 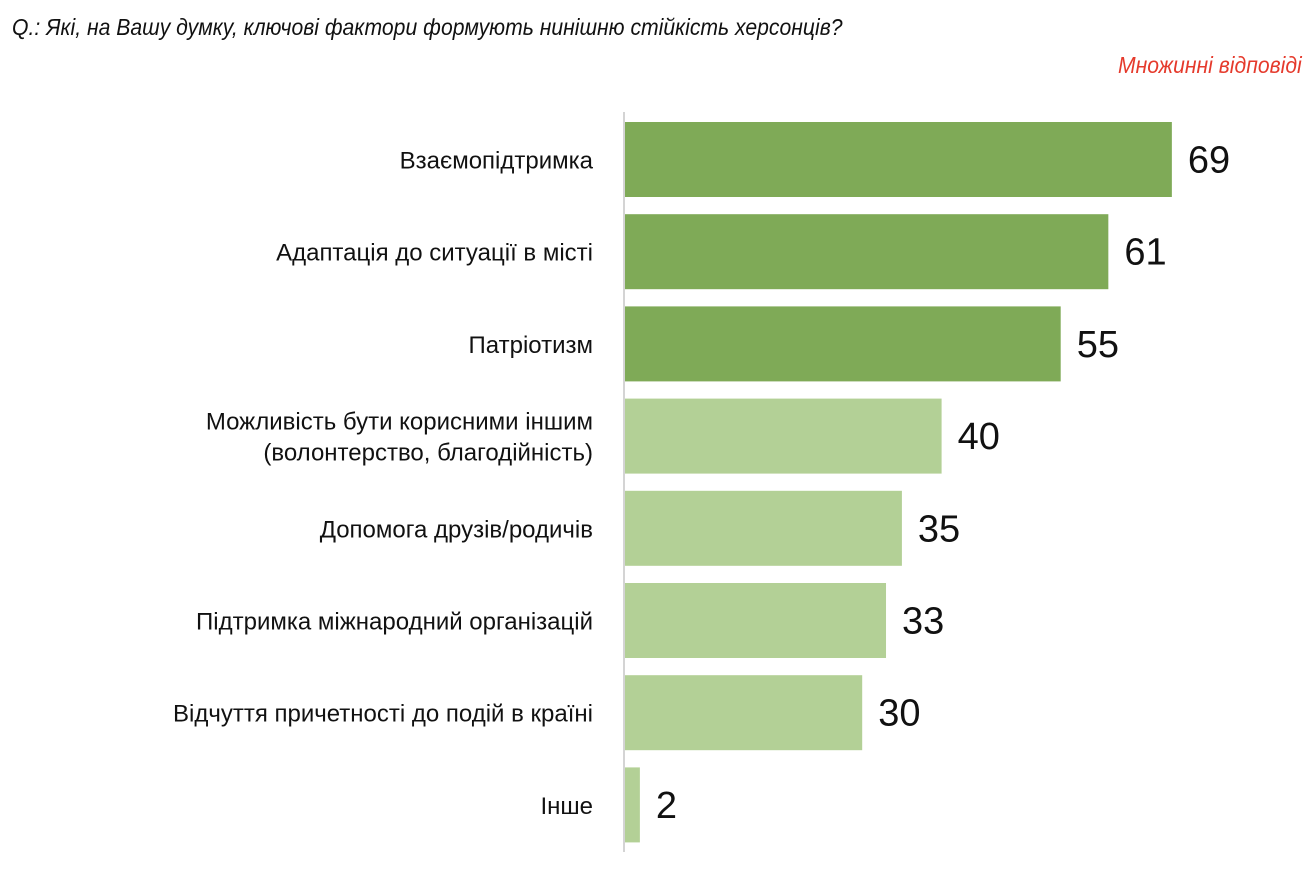 What do you see at coordinates (434, 253) in the screenshot?
I see `category-label: Адаптація до ситуації в місті` at bounding box center [434, 253].